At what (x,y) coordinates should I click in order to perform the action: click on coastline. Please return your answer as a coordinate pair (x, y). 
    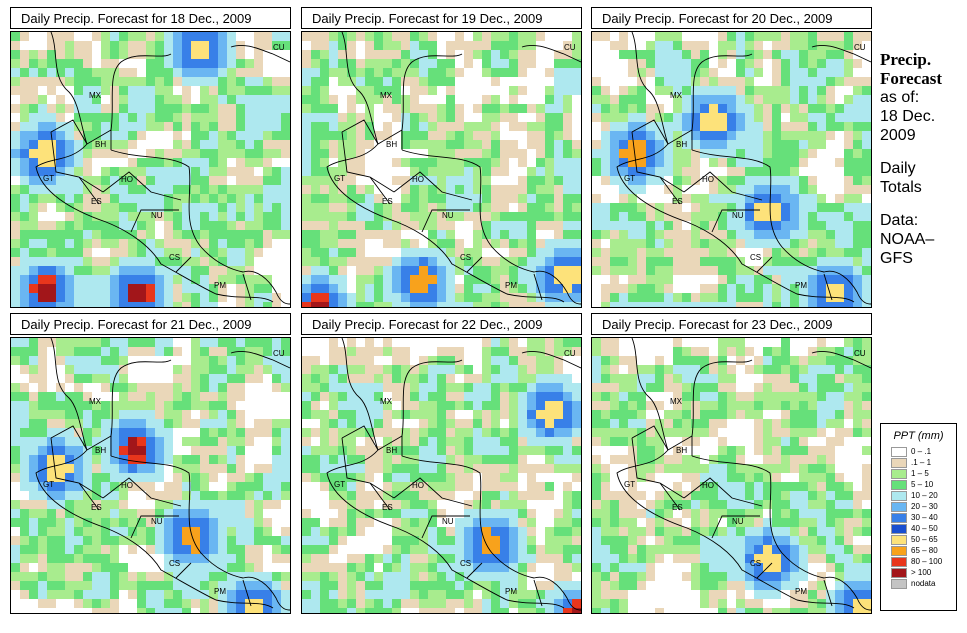
    Looking at the image, I should click on (162, 474).